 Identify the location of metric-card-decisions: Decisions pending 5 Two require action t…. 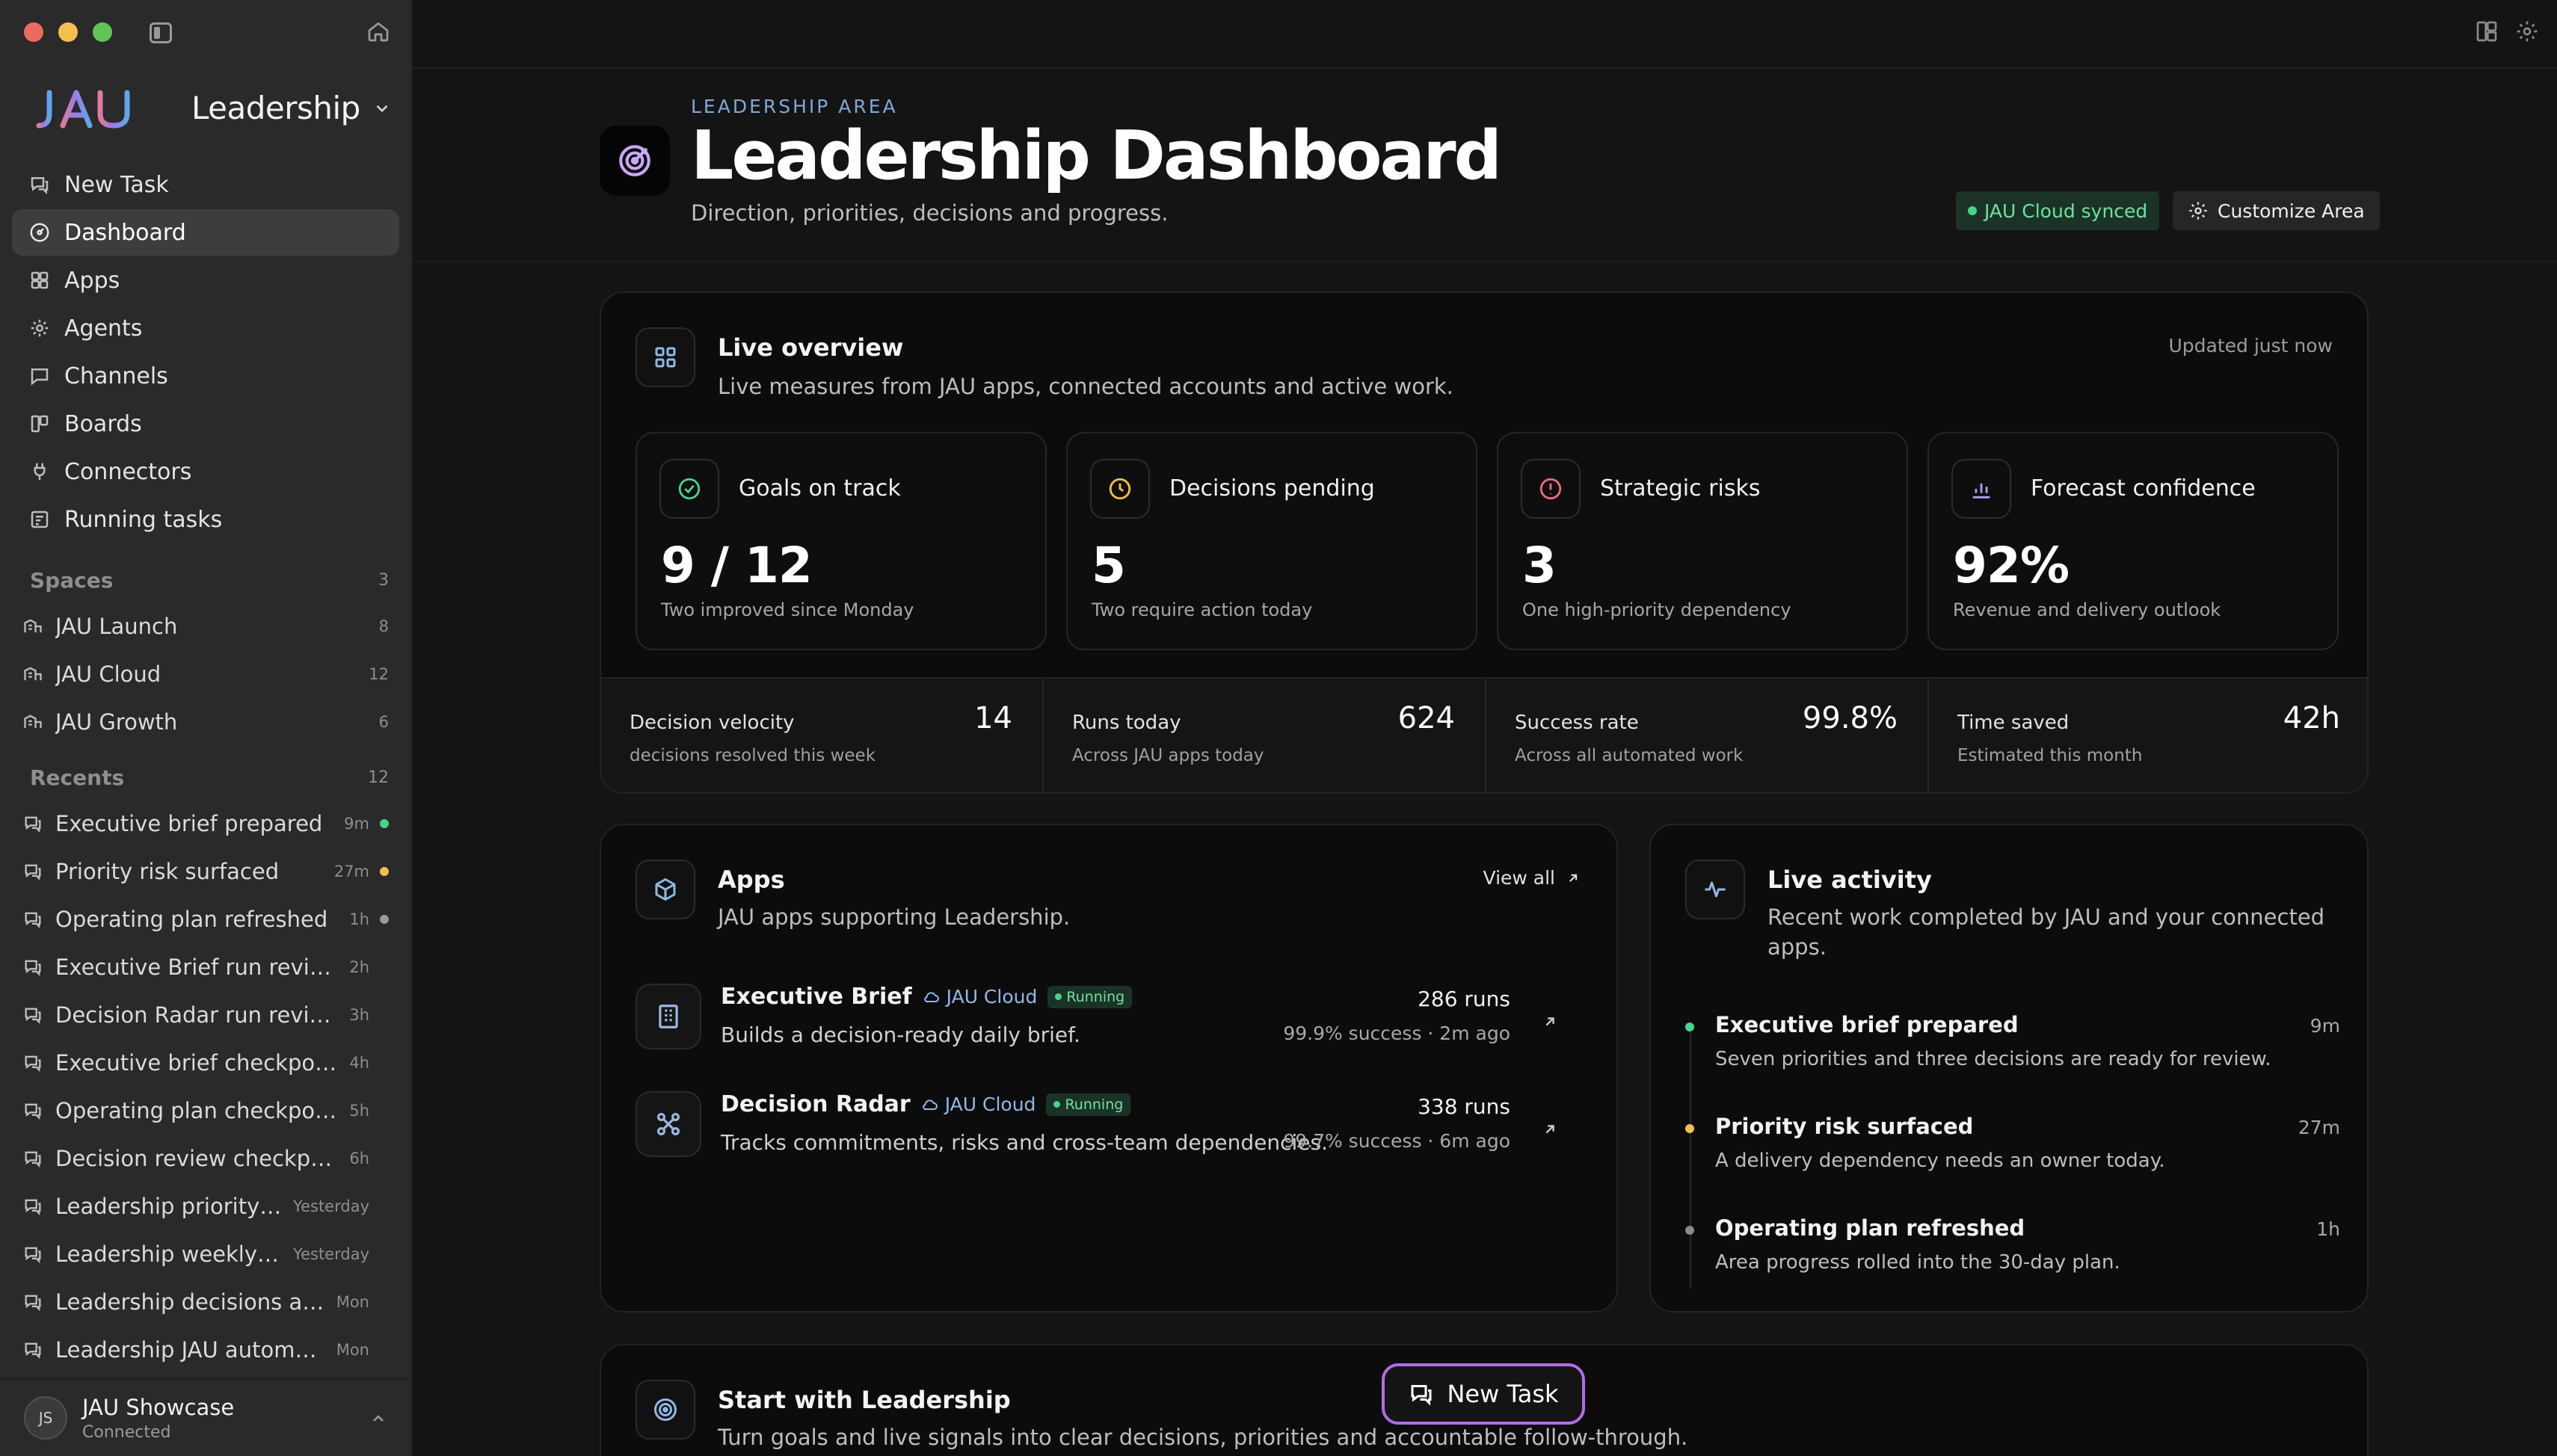
(1271, 541).